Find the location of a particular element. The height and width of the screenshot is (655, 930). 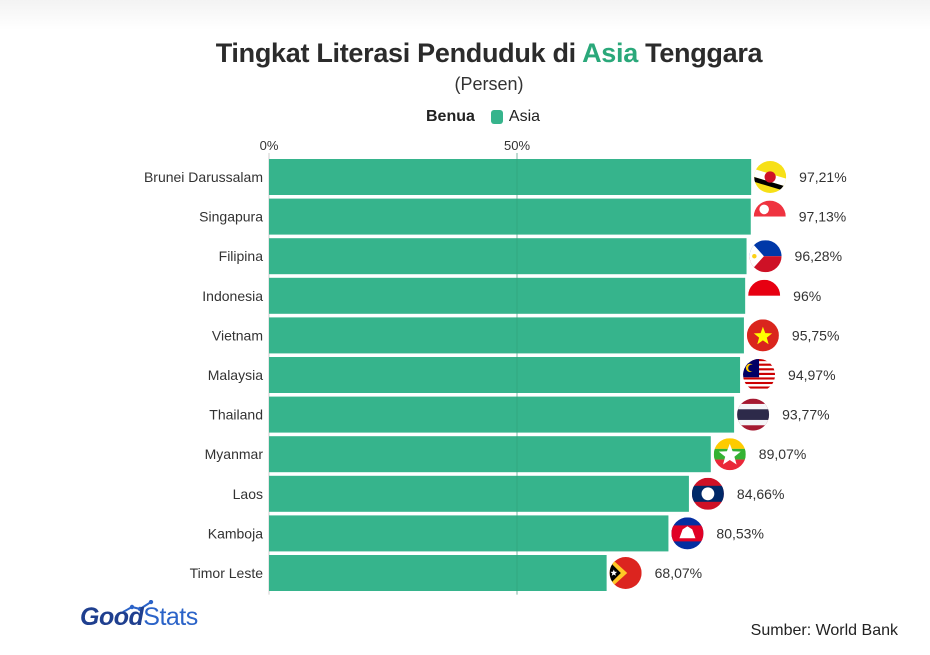

value-label: 94,97% is located at coordinates (811, 375).